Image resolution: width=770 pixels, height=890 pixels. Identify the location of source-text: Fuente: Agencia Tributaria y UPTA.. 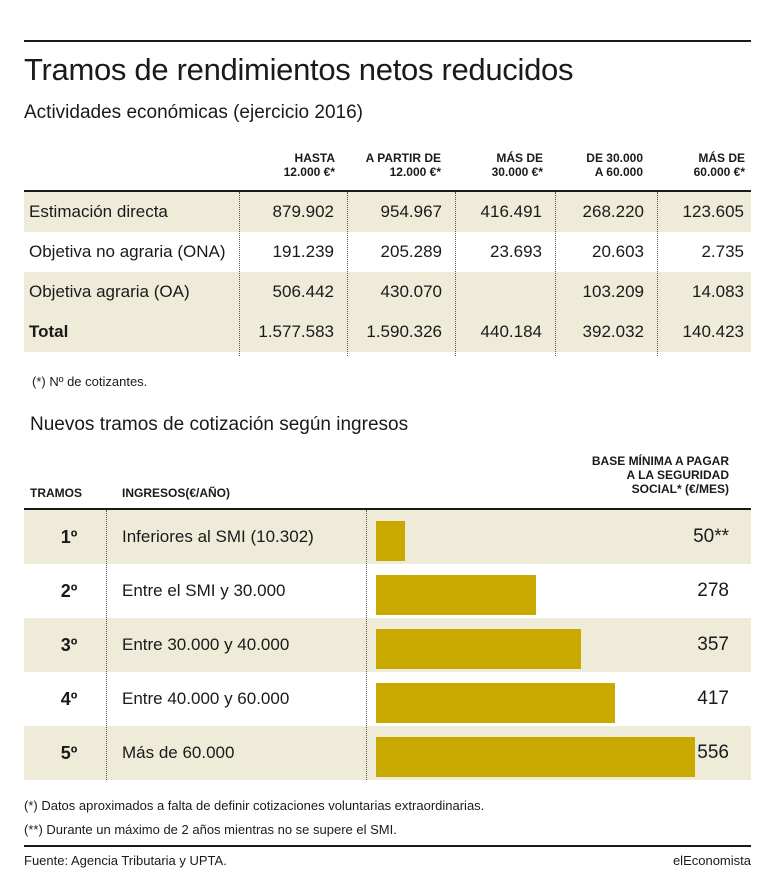
(125, 860).